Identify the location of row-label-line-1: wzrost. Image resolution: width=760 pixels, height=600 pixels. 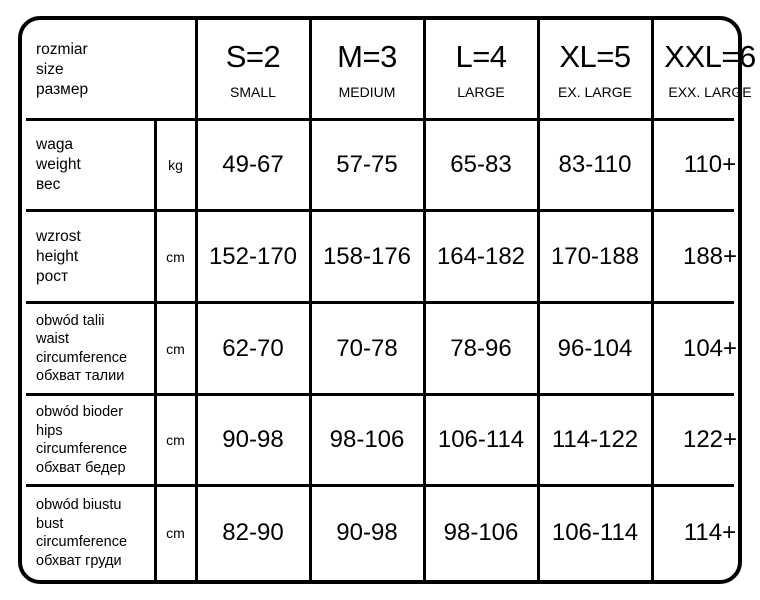
(58, 236).